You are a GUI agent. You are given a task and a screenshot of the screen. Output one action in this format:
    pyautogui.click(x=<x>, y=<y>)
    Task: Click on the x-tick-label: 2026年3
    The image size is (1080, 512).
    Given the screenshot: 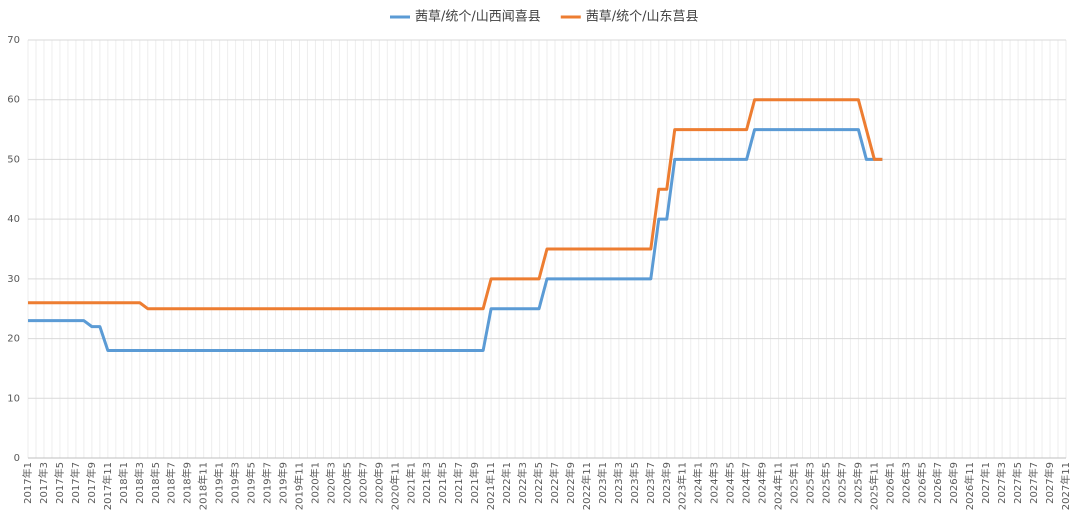 What is the action you would take?
    pyautogui.click(x=905, y=483)
    